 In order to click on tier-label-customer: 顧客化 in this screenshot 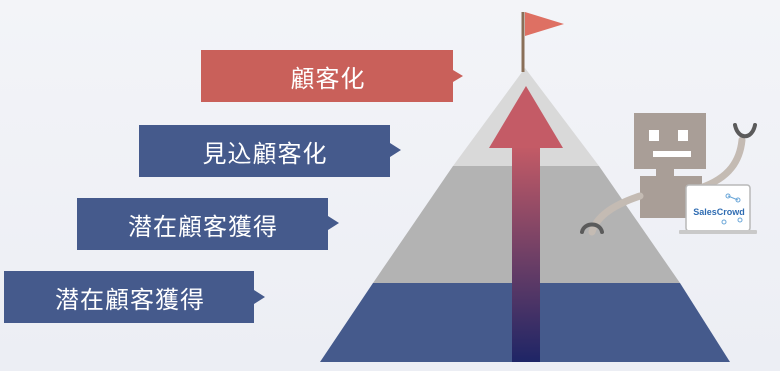, I will do `click(328, 78)`.